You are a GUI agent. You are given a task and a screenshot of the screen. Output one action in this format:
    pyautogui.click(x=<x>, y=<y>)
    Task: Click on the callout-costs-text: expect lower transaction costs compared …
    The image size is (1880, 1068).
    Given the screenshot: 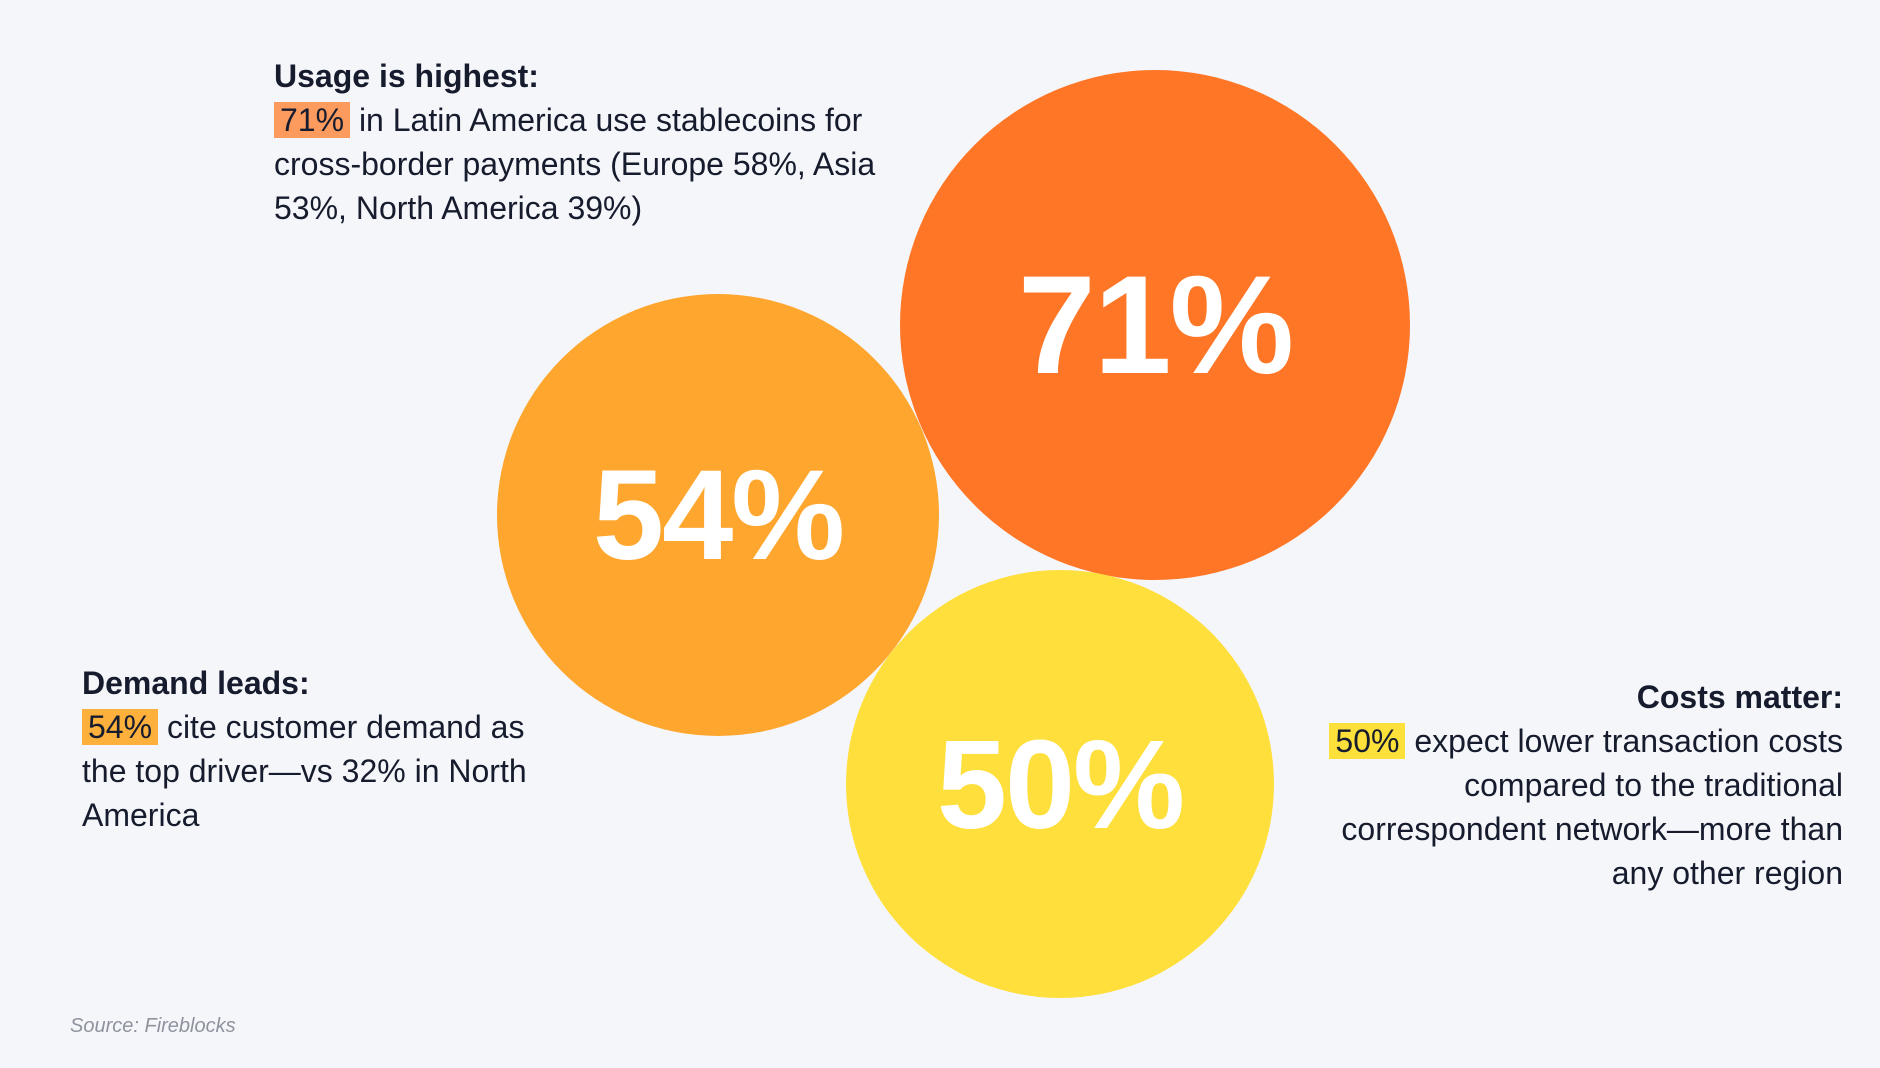 What is the action you would take?
    pyautogui.click(x=1592, y=807)
    